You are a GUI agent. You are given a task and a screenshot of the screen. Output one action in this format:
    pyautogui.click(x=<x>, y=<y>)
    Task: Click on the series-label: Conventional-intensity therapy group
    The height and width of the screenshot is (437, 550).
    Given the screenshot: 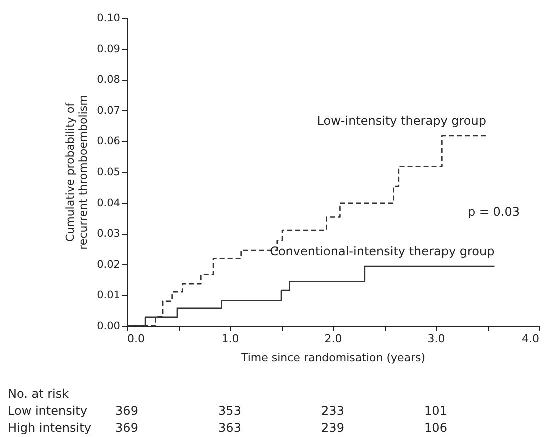 What is the action you would take?
    pyautogui.click(x=382, y=251)
    